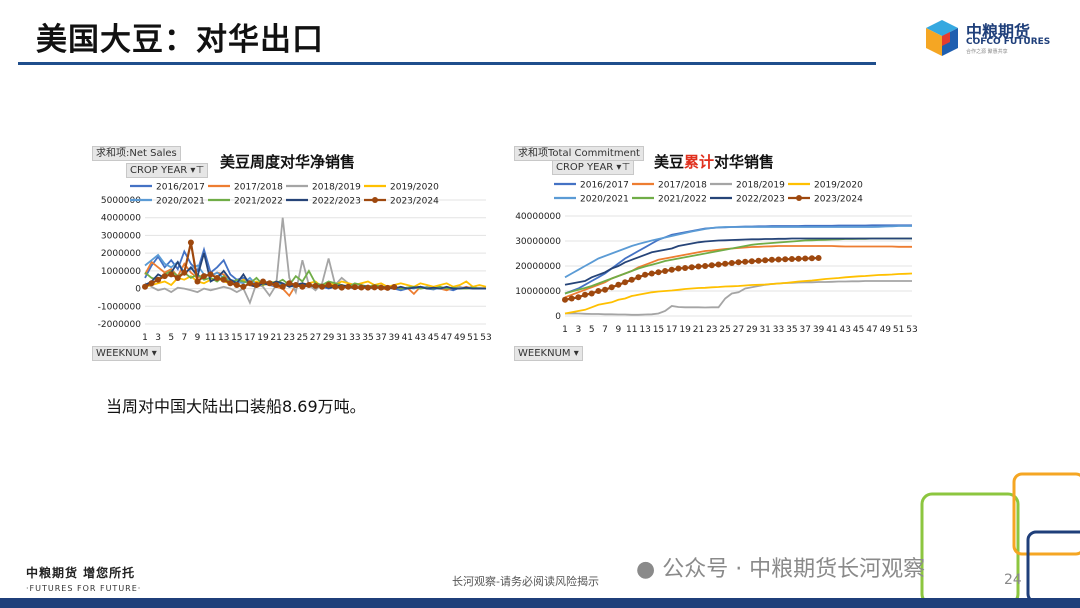 This screenshot has height=608, width=1080. Describe the element at coordinates (197, 170) in the screenshot. I see `filter-funnel-icon: ▾⊤` at that location.